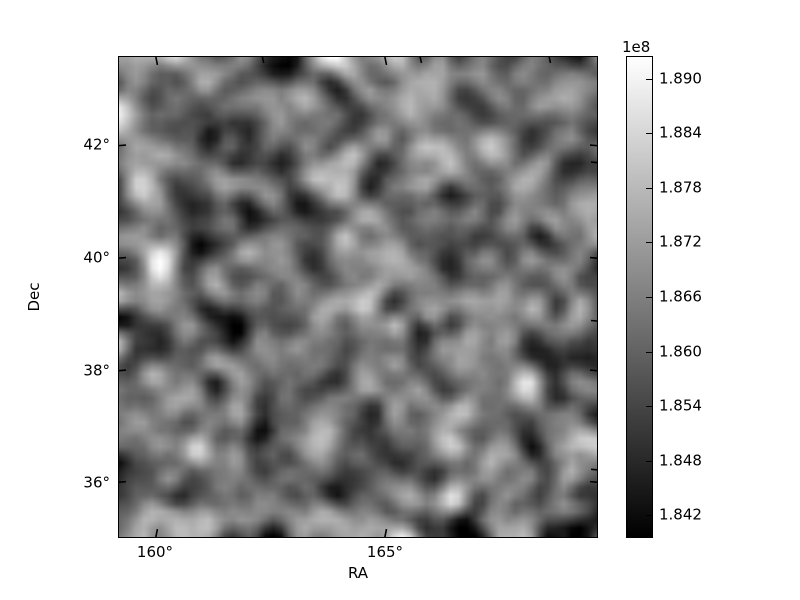 This screenshot has height=600, width=800. What do you see at coordinates (680, 514) in the screenshot?
I see `colorbar-tick-label: 1.842` at bounding box center [680, 514].